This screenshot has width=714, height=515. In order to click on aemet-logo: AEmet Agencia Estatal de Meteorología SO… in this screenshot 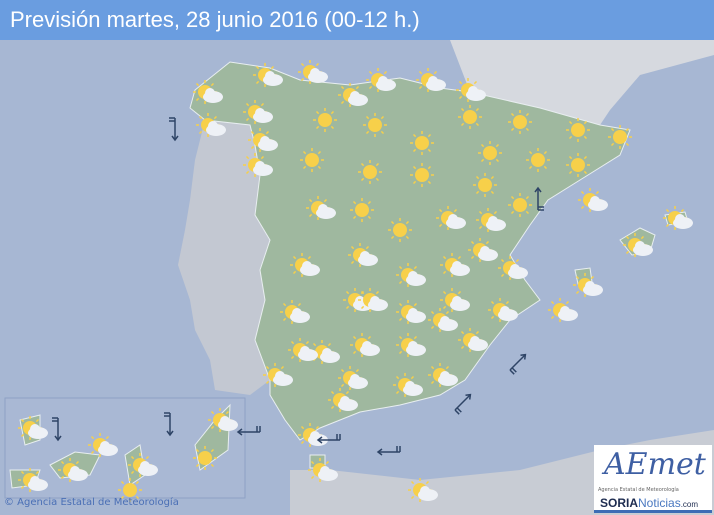, I will do `click(653, 479)`.